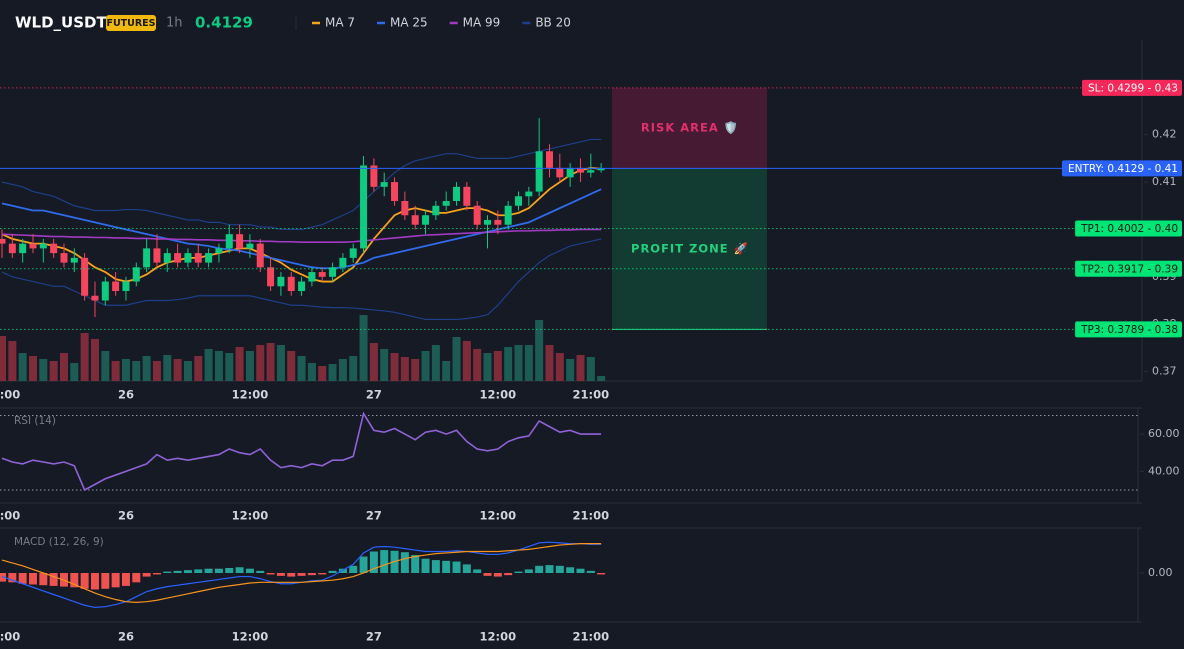  Describe the element at coordinates (126, 395) in the screenshot. I see `x-tick-label: 26` at that location.